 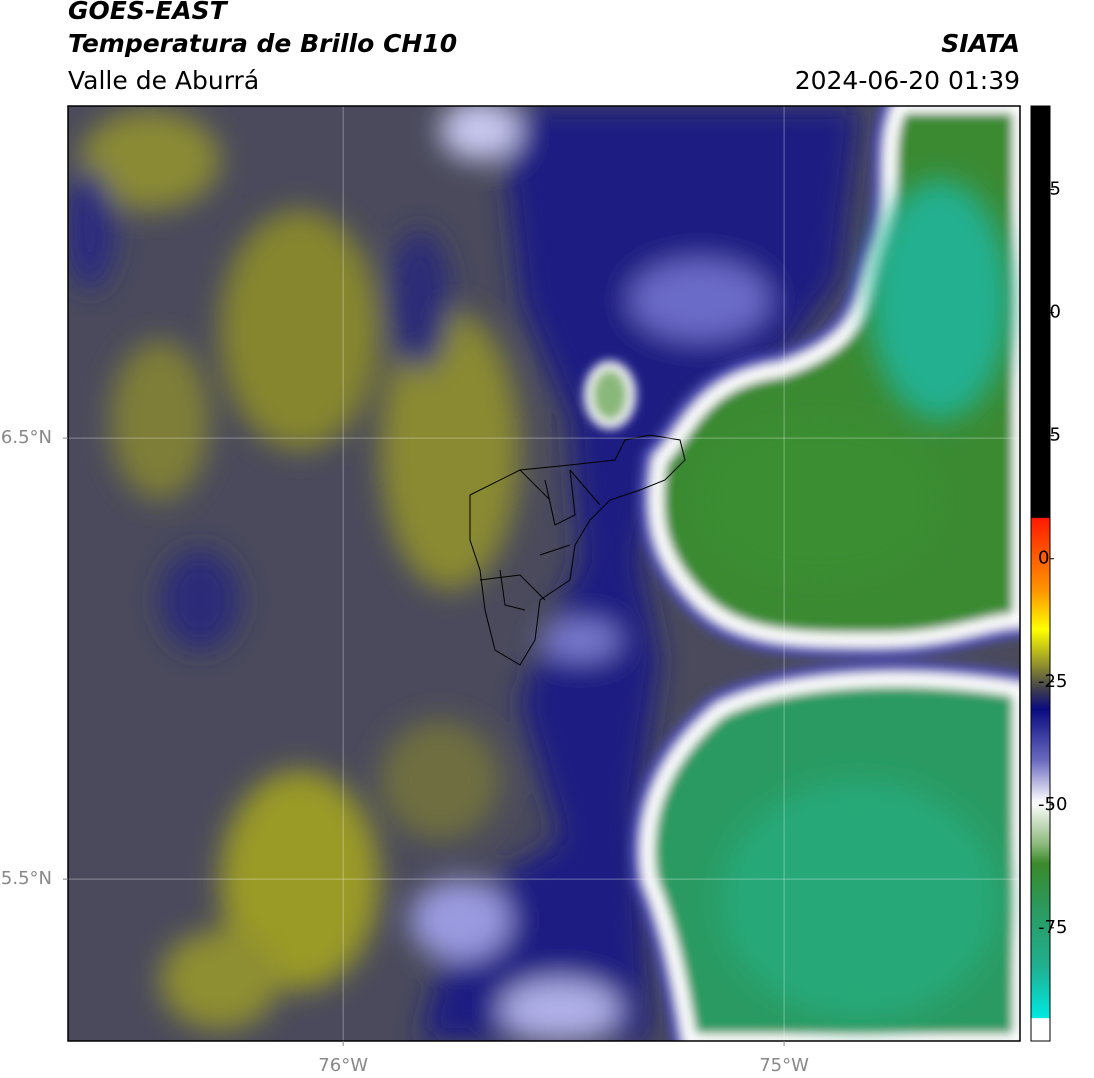 I want to click on colorbar-tick-label: 25, so click(x=1049, y=435).